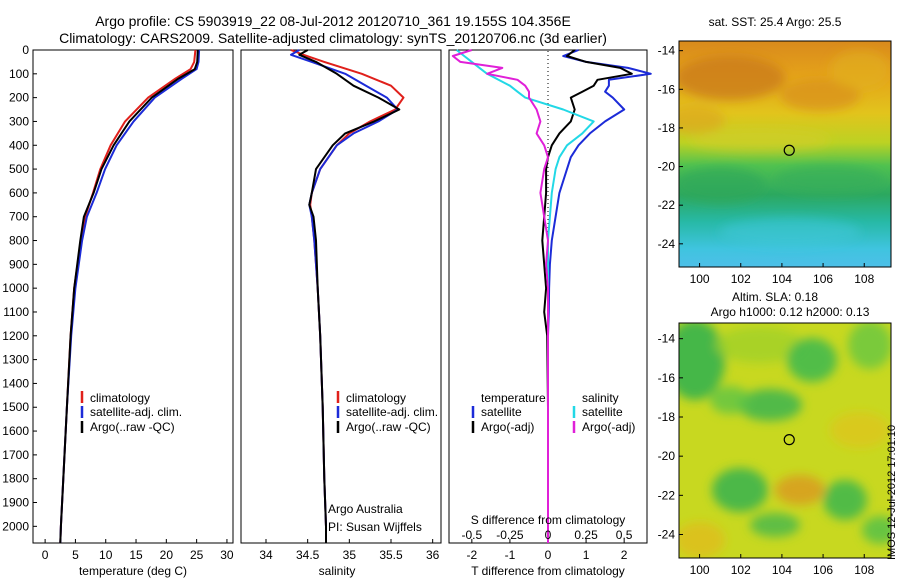 The height and width of the screenshot is (580, 900). What do you see at coordinates (15, 431) in the screenshot?
I see `depth-tick-label: 1600` at bounding box center [15, 431].